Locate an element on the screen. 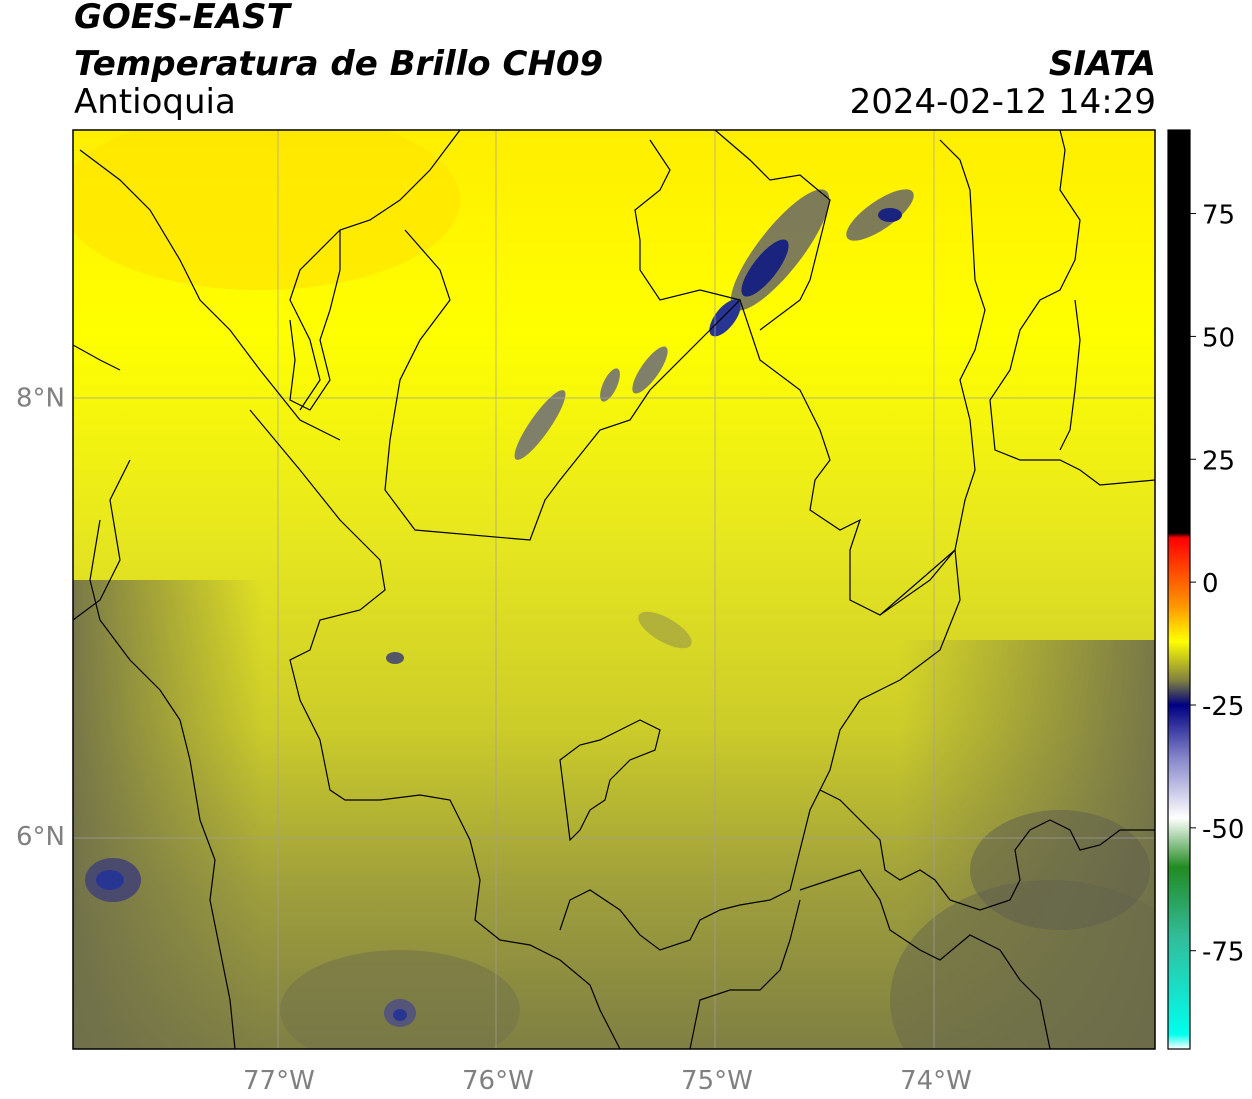 The image size is (1252, 1099). lat-tick-label: 6°N is located at coordinates (40, 837).